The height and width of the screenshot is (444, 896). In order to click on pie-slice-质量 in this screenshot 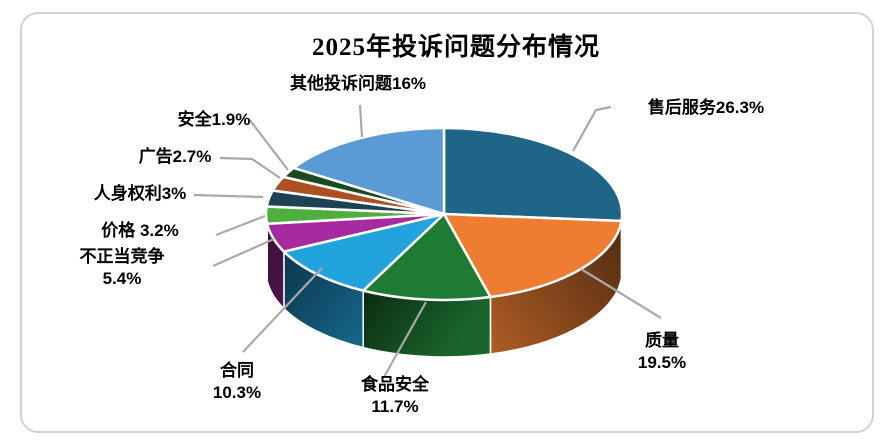, I will do `click(532, 255)`.